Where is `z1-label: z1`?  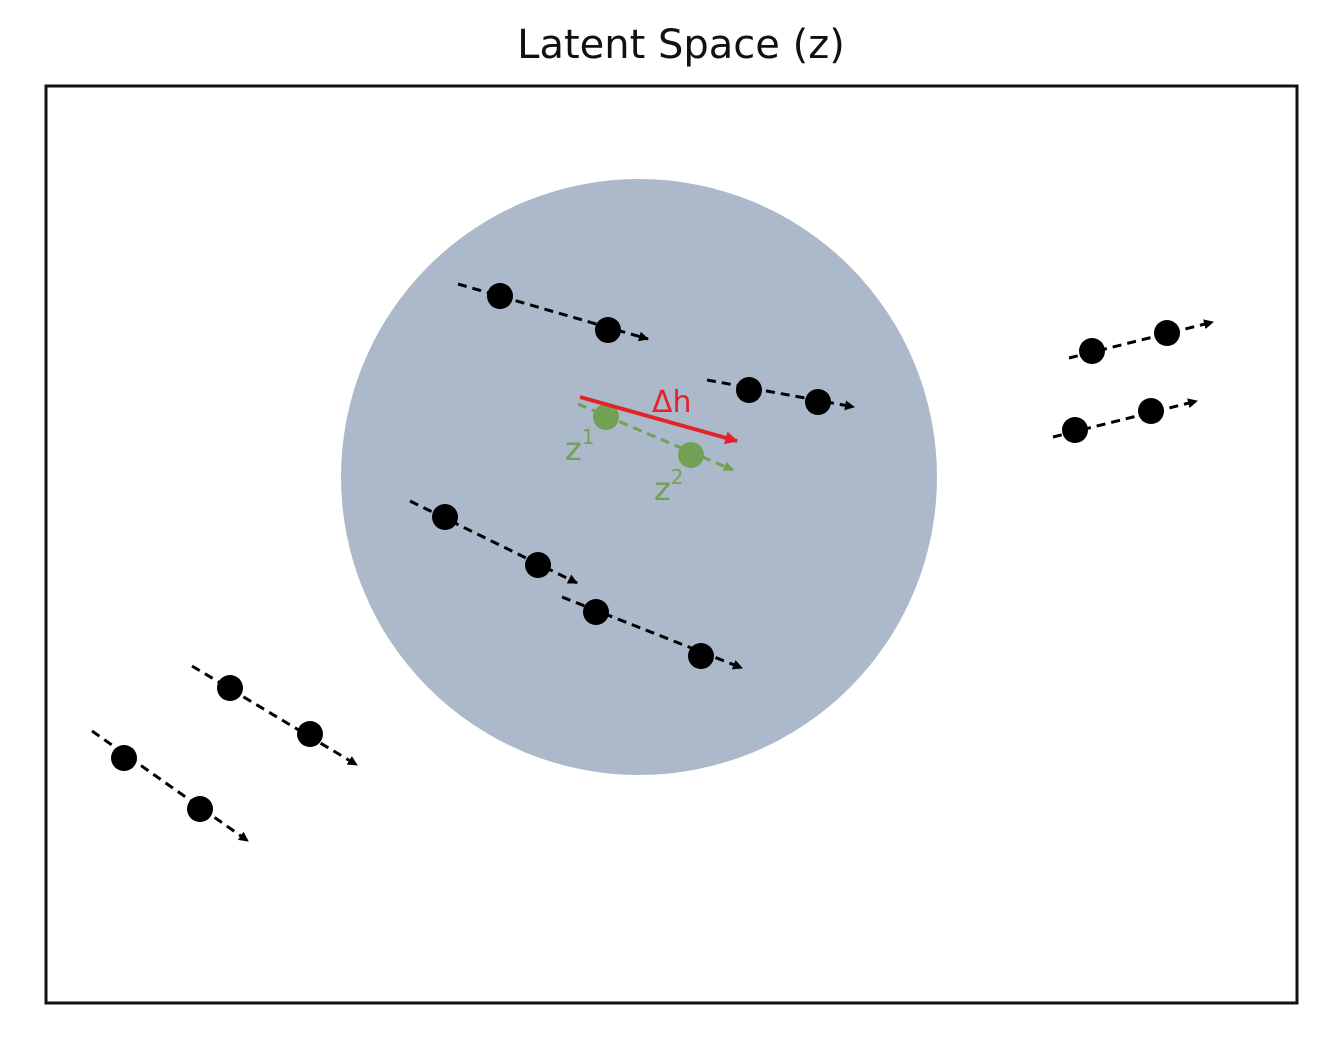 z1-label: z1 is located at coordinates (580, 446).